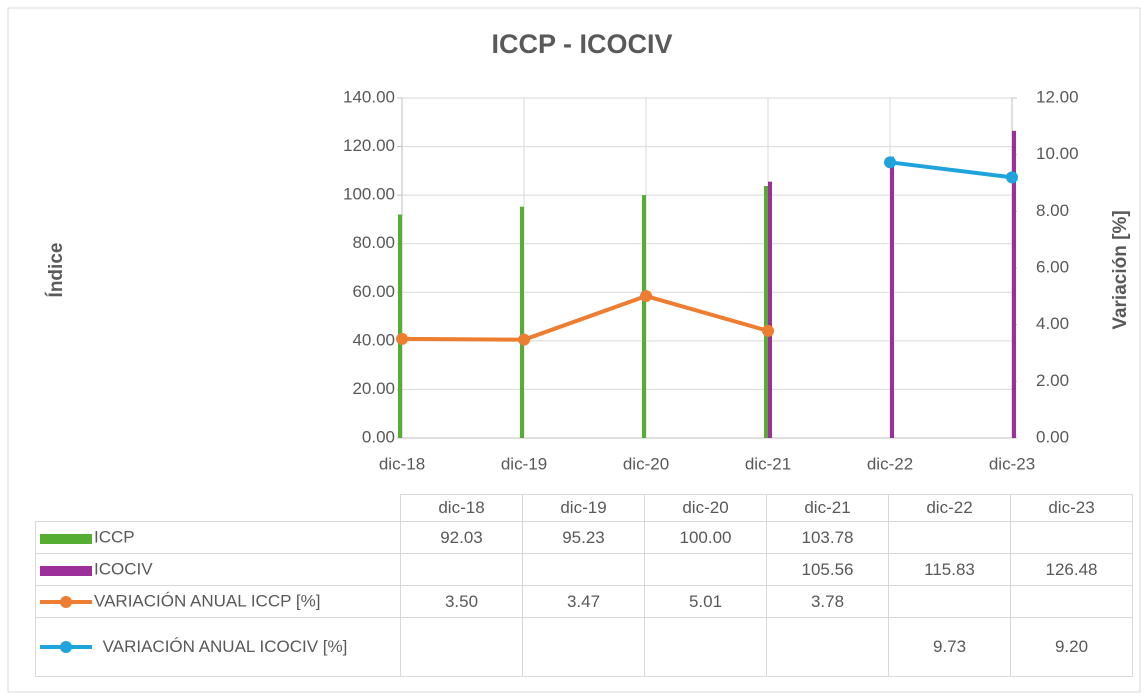 This screenshot has width=1148, height=700. I want to click on y-tick-label: 140.00, so click(369, 96).